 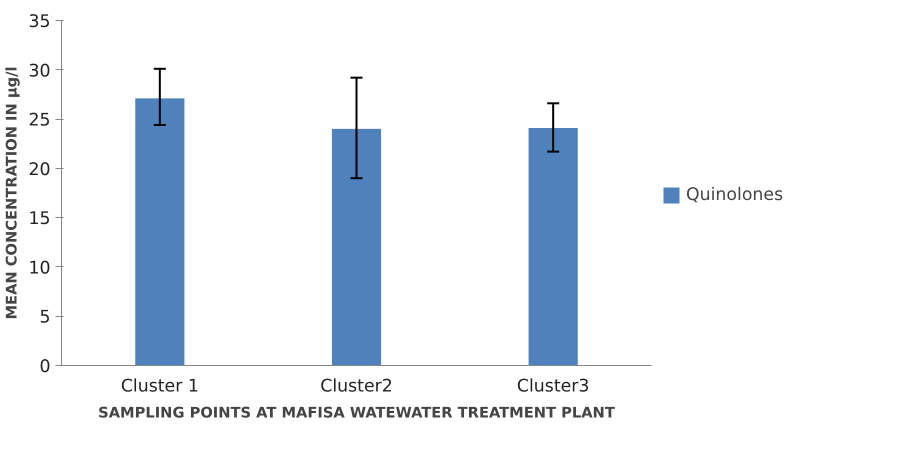 I want to click on x-tick-label: Cluster3, so click(x=553, y=386).